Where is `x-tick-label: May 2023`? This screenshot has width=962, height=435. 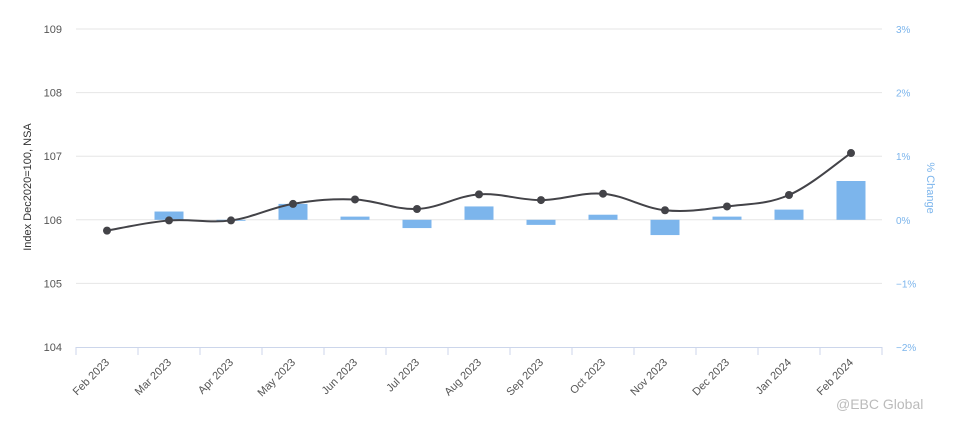
x-tick-label: May 2023 is located at coordinates (276, 378).